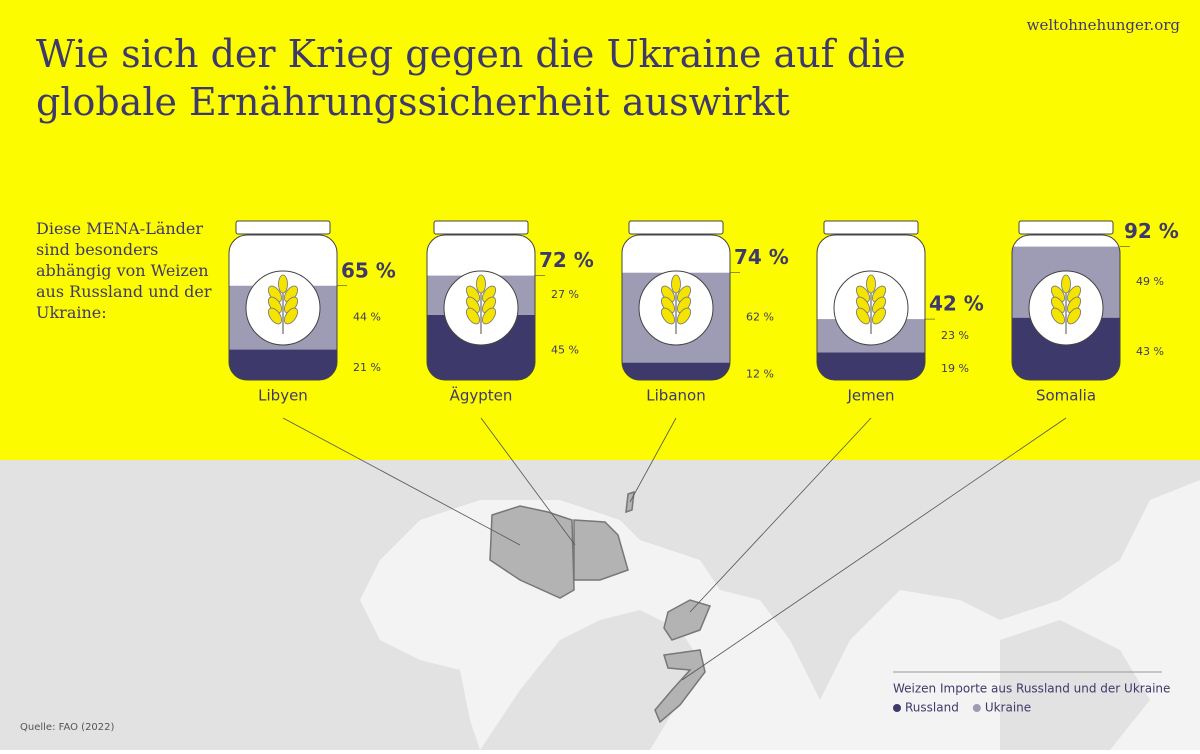 This screenshot has width=1200, height=754. I want to click on total-label: 65 %, so click(368, 270).